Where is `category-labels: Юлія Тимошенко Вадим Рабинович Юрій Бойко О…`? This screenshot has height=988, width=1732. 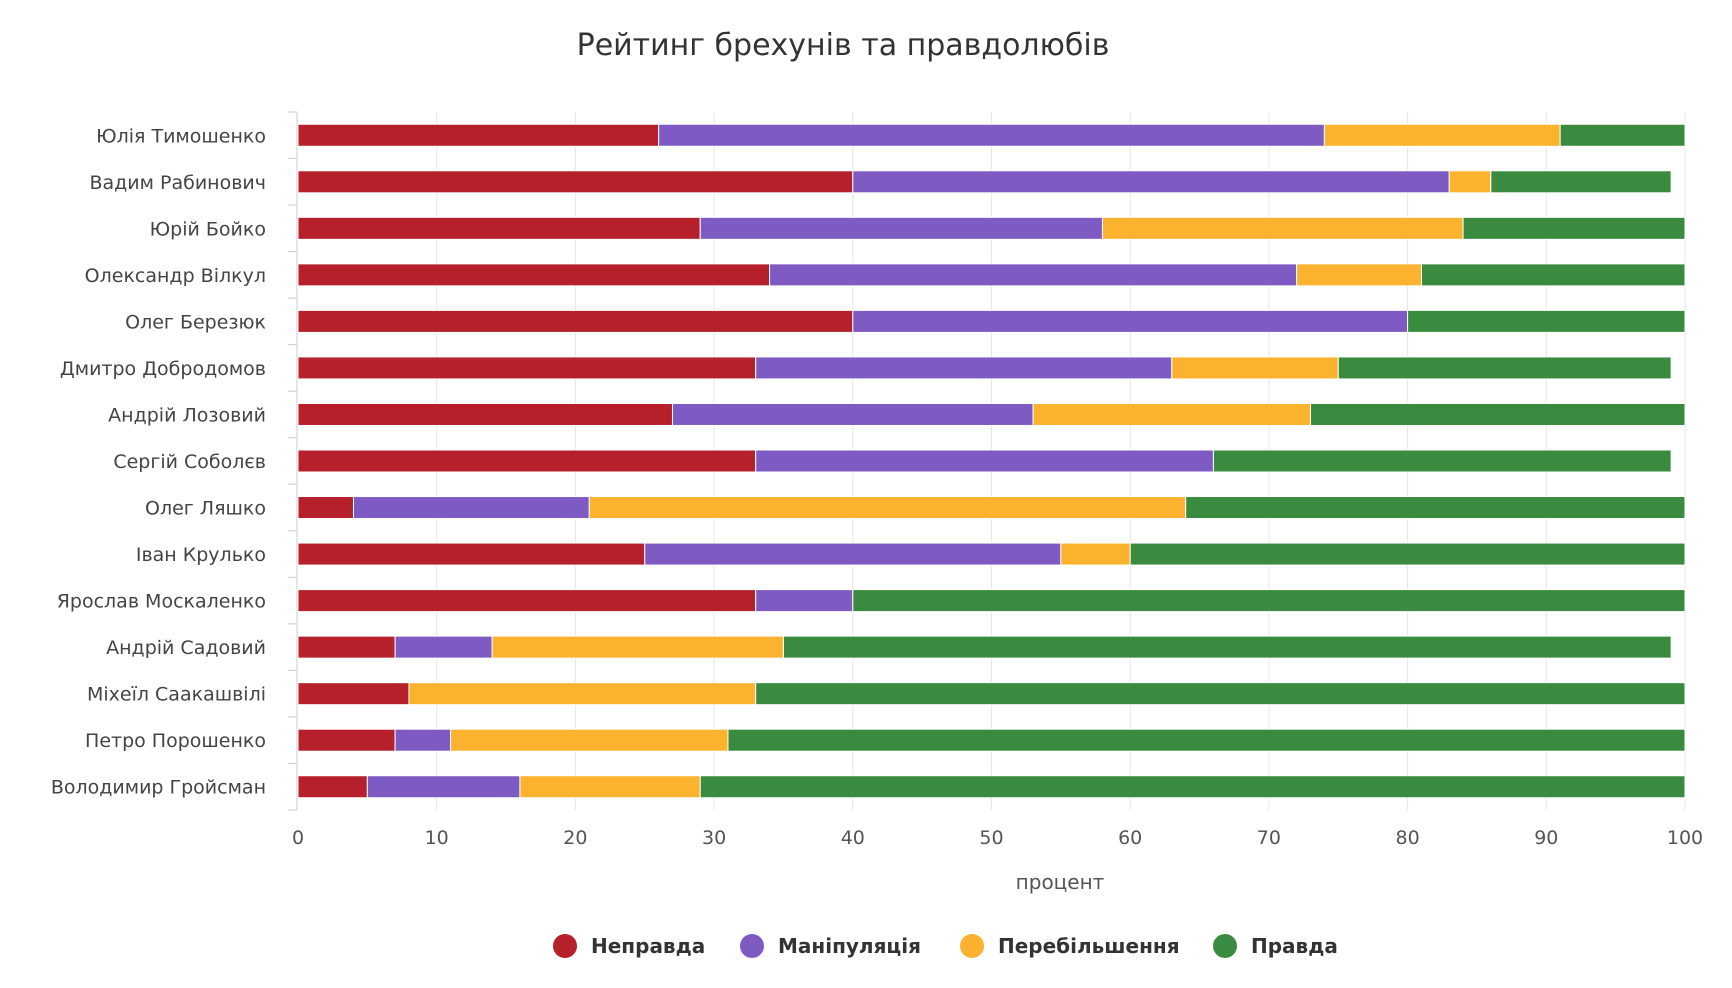
category-labels: Юлія Тимошенко Вадим Рабинович Юрій Бойко О… is located at coordinates (158, 461).